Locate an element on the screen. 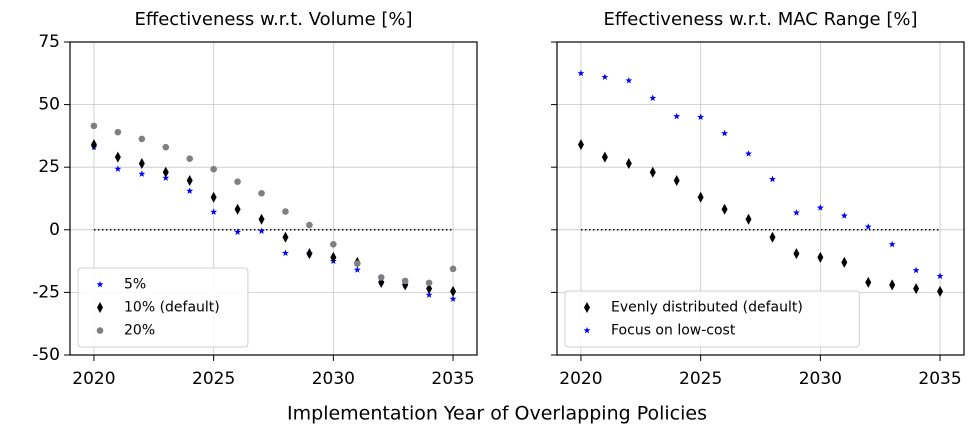 This screenshot has height=436, width=970. y-tick-label: 50 is located at coordinates (49, 105).